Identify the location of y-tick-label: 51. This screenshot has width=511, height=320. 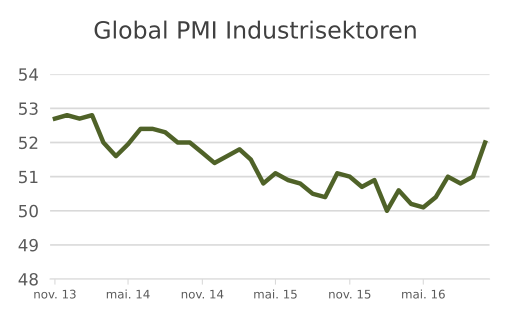
(28, 177).